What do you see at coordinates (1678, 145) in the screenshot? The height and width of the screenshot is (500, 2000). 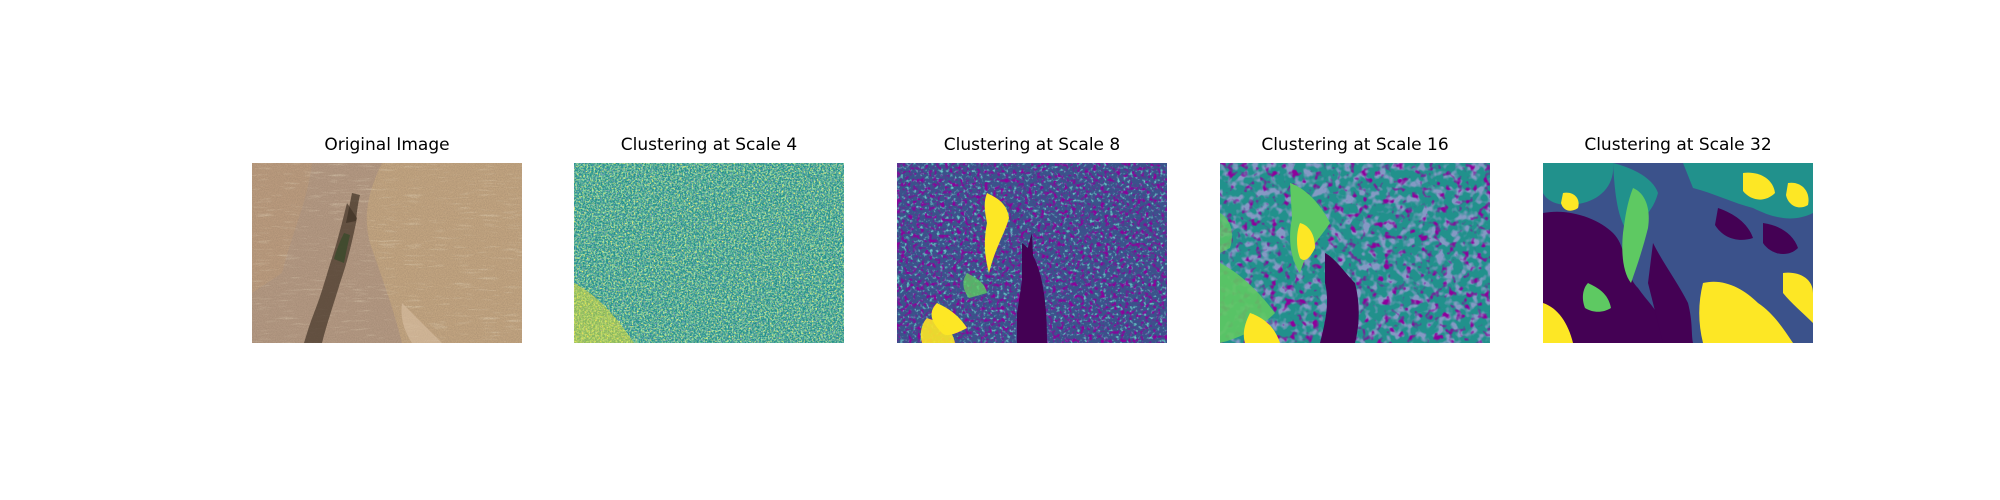 I see `panel-title: Clustering at Scale 32` at bounding box center [1678, 145].